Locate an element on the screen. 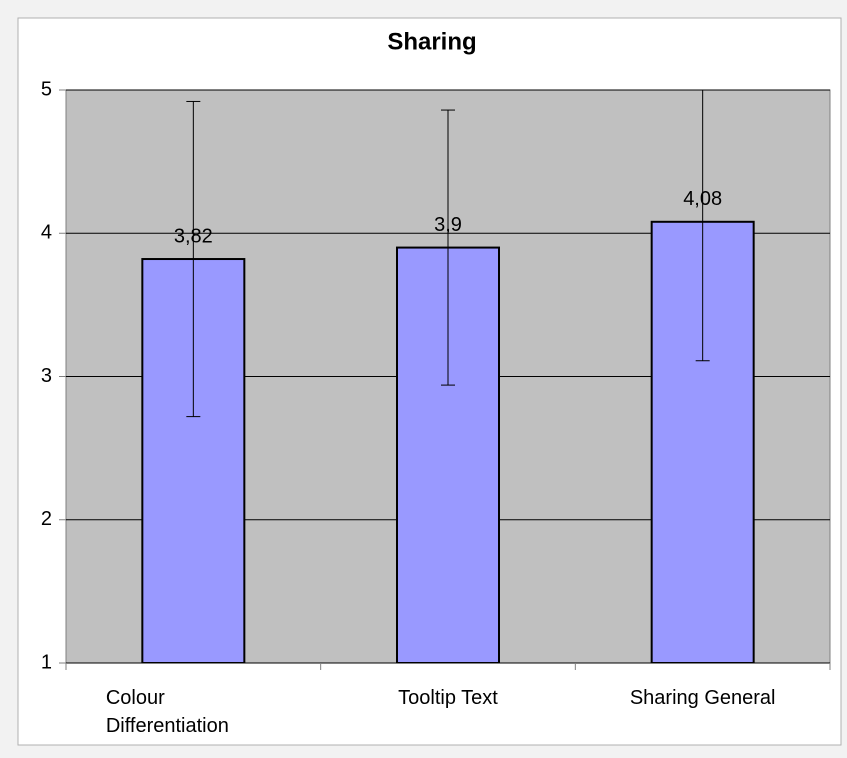  x-tick-label: Tooltip Text is located at coordinates (448, 698).